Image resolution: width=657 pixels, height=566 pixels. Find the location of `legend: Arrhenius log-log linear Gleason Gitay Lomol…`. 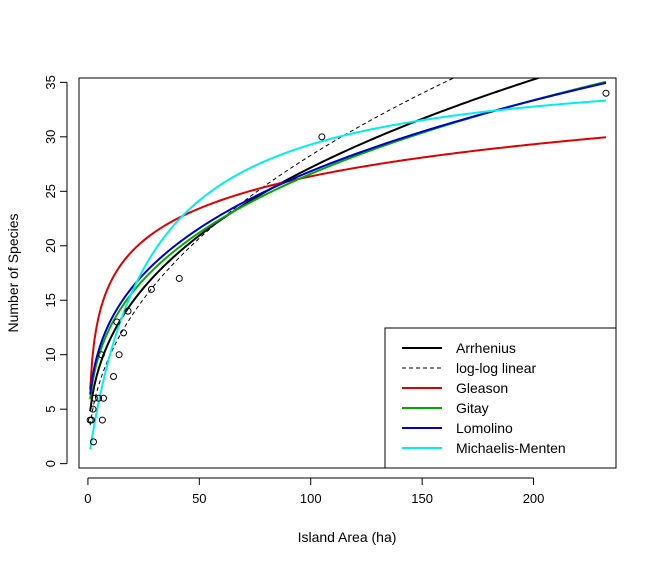

legend: Arrhenius log-log linear Gleason Gitay Lomol… is located at coordinates (500, 398).